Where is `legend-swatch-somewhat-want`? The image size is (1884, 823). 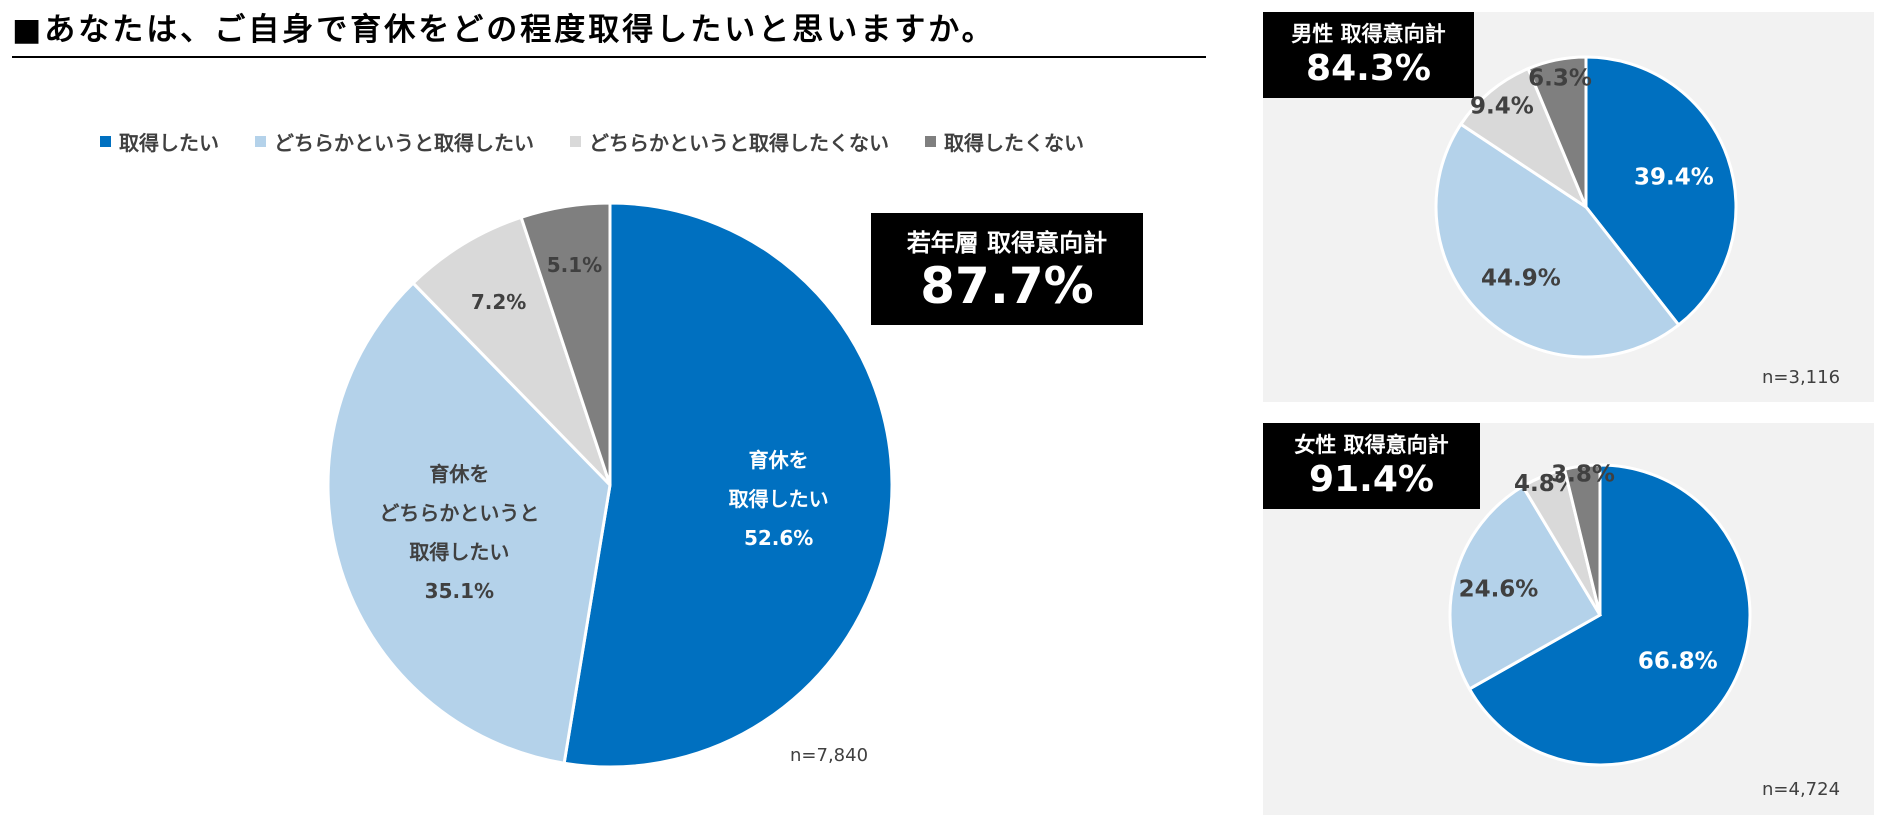
legend-swatch-somewhat-want is located at coordinates (260, 141).